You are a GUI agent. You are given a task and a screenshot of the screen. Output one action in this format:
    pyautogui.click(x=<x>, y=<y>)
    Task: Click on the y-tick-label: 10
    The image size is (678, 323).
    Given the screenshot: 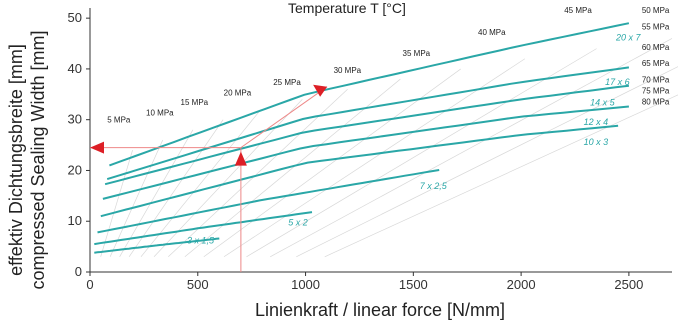 What is the action you would take?
    pyautogui.click(x=75, y=220)
    